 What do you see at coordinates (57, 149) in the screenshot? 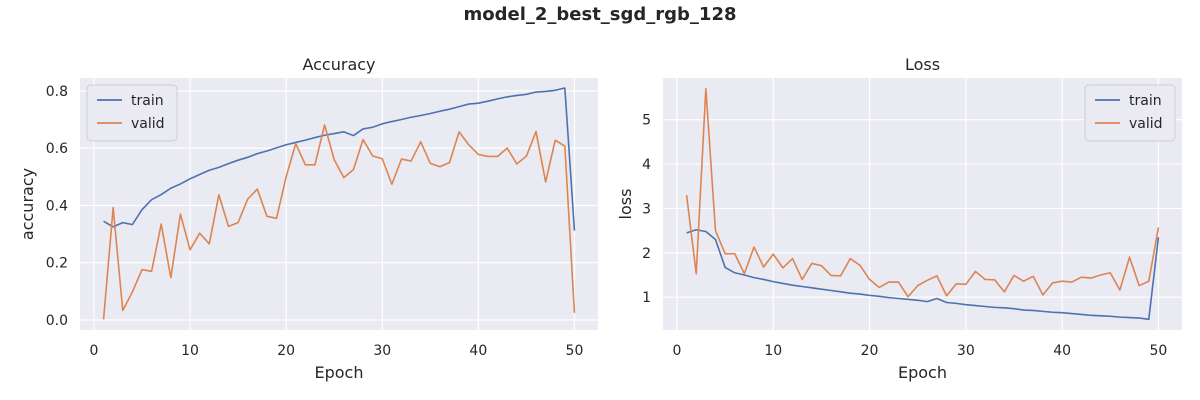
I see `y-tick-label: 0.6` at bounding box center [57, 149].